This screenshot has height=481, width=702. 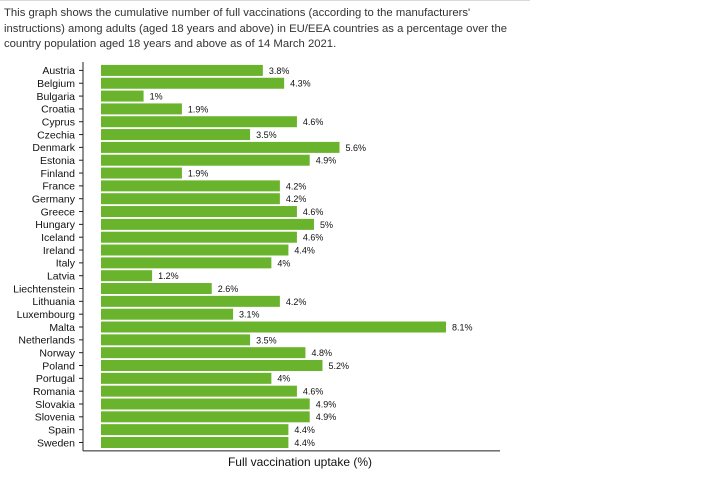 I want to click on category-label: Hungary, so click(x=55, y=225).